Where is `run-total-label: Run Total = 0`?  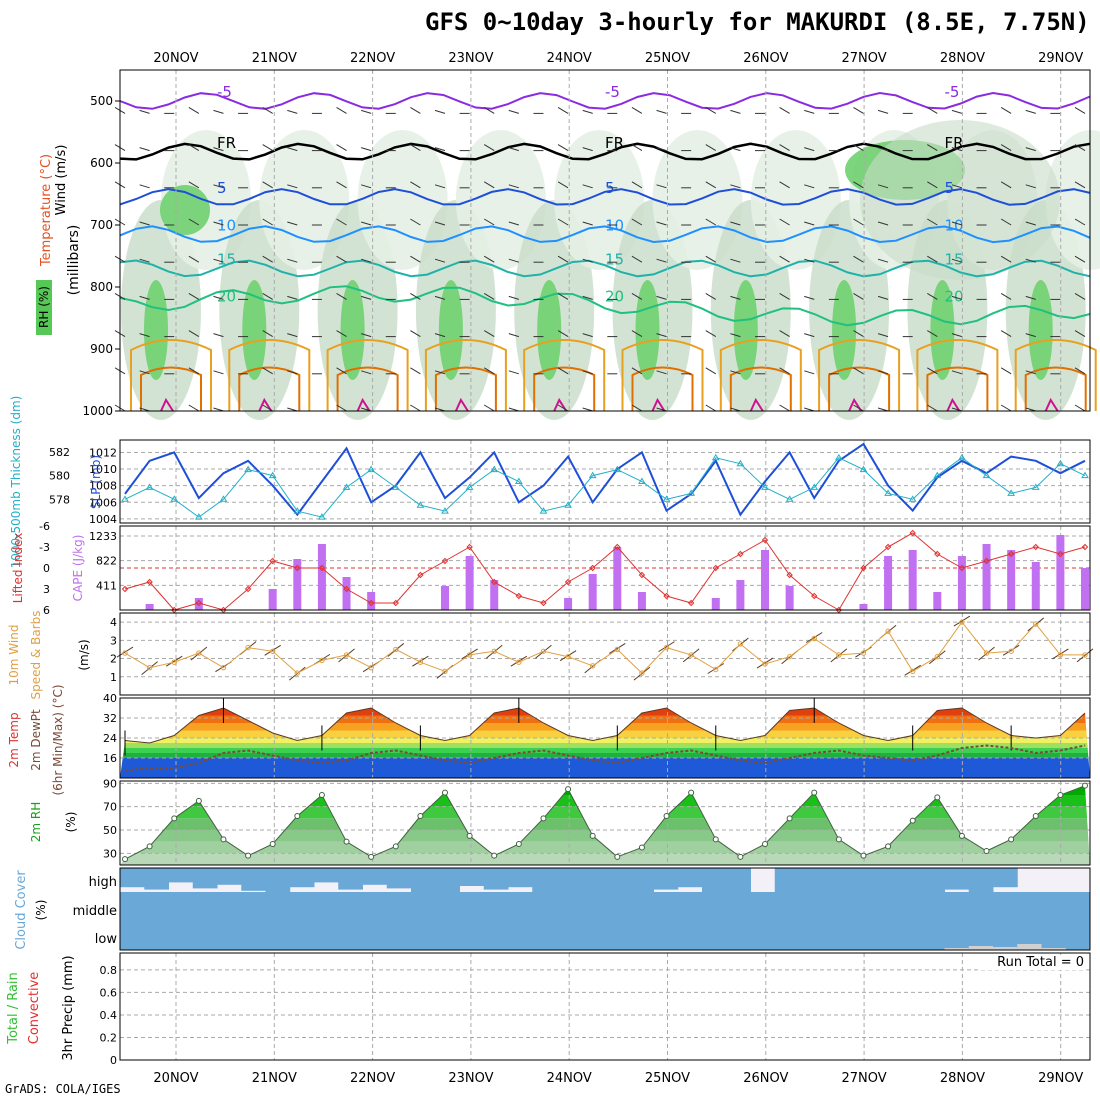
run-total-label: Run Total = 0 is located at coordinates (1040, 962).